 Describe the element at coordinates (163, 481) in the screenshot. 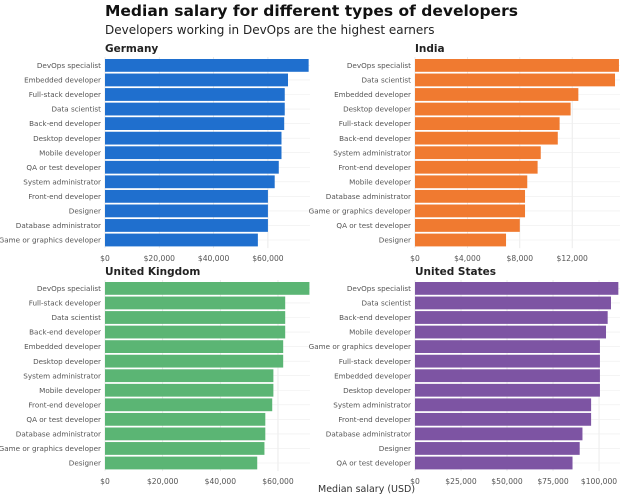

I see `x-tick-label: $20,000` at that location.